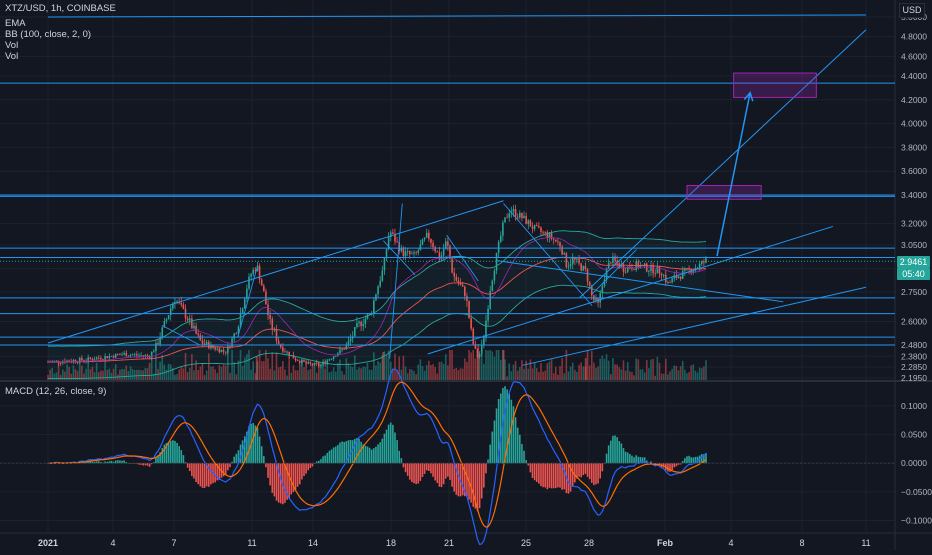 Image resolution: width=932 pixels, height=555 pixels. What do you see at coordinates (914, 292) in the screenshot?
I see `price-tick-label: 2.7500` at bounding box center [914, 292].